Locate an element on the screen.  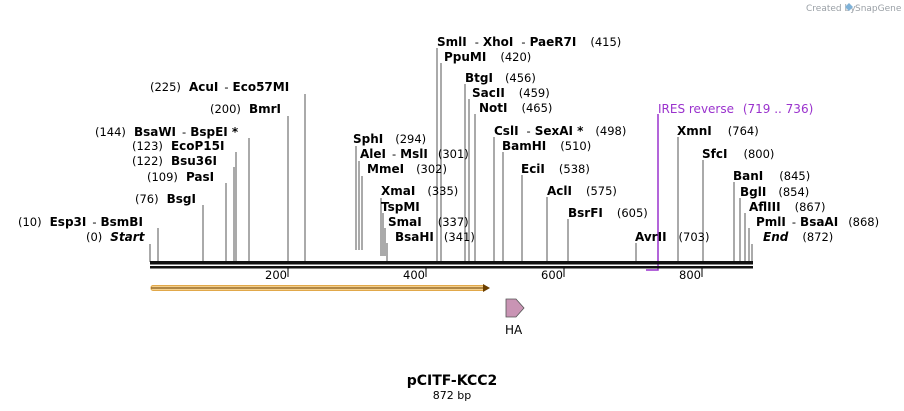
orange-feature-arrow is located at coordinates (320, 288).